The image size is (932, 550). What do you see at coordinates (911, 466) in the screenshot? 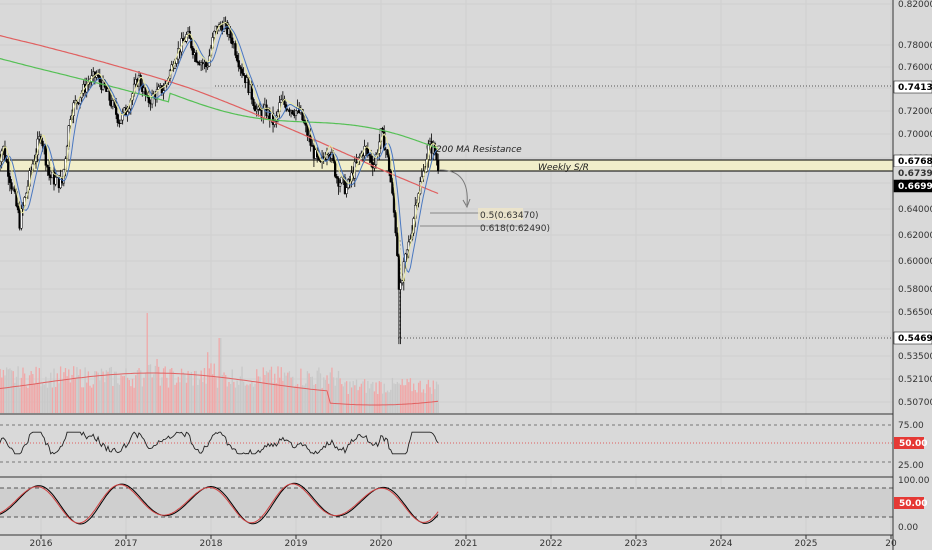
I see `rsi-25-label: 25.00` at bounding box center [911, 466].